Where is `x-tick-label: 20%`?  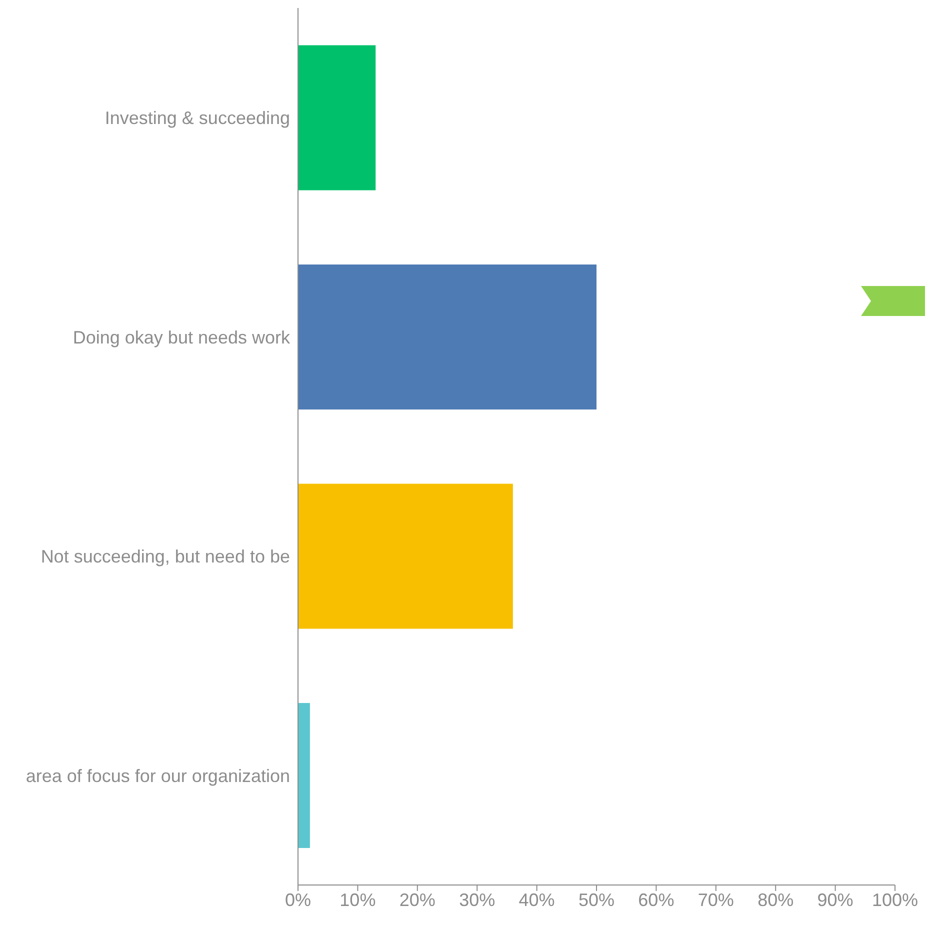
x-tick-label: 20% is located at coordinates (417, 900).